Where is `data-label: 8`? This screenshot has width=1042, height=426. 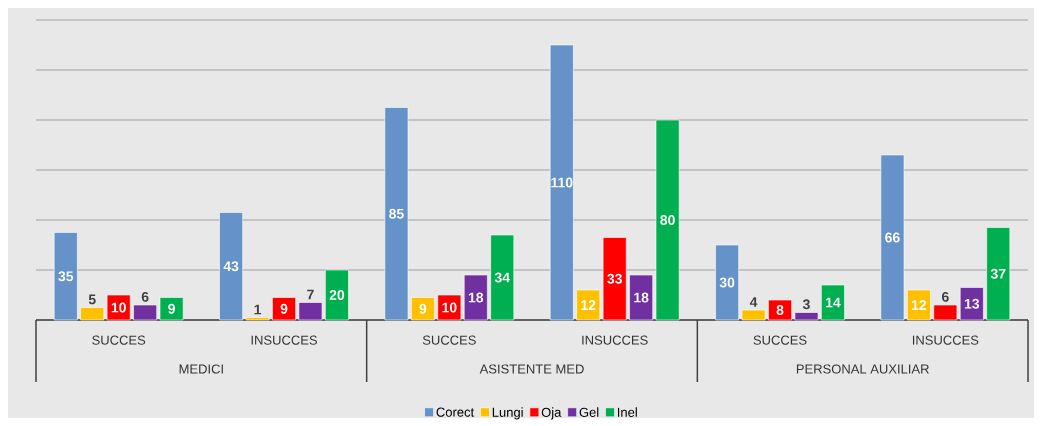 data-label: 8 is located at coordinates (780, 310).